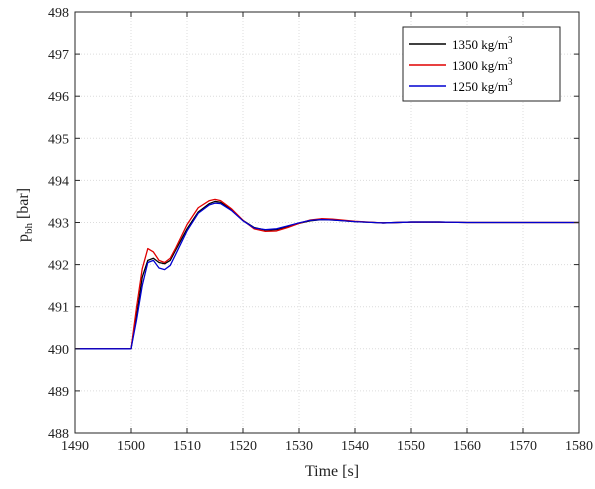 The width and height of the screenshot is (595, 489). Describe the element at coordinates (75, 446) in the screenshot. I see `x-tick-label: 1490` at that location.